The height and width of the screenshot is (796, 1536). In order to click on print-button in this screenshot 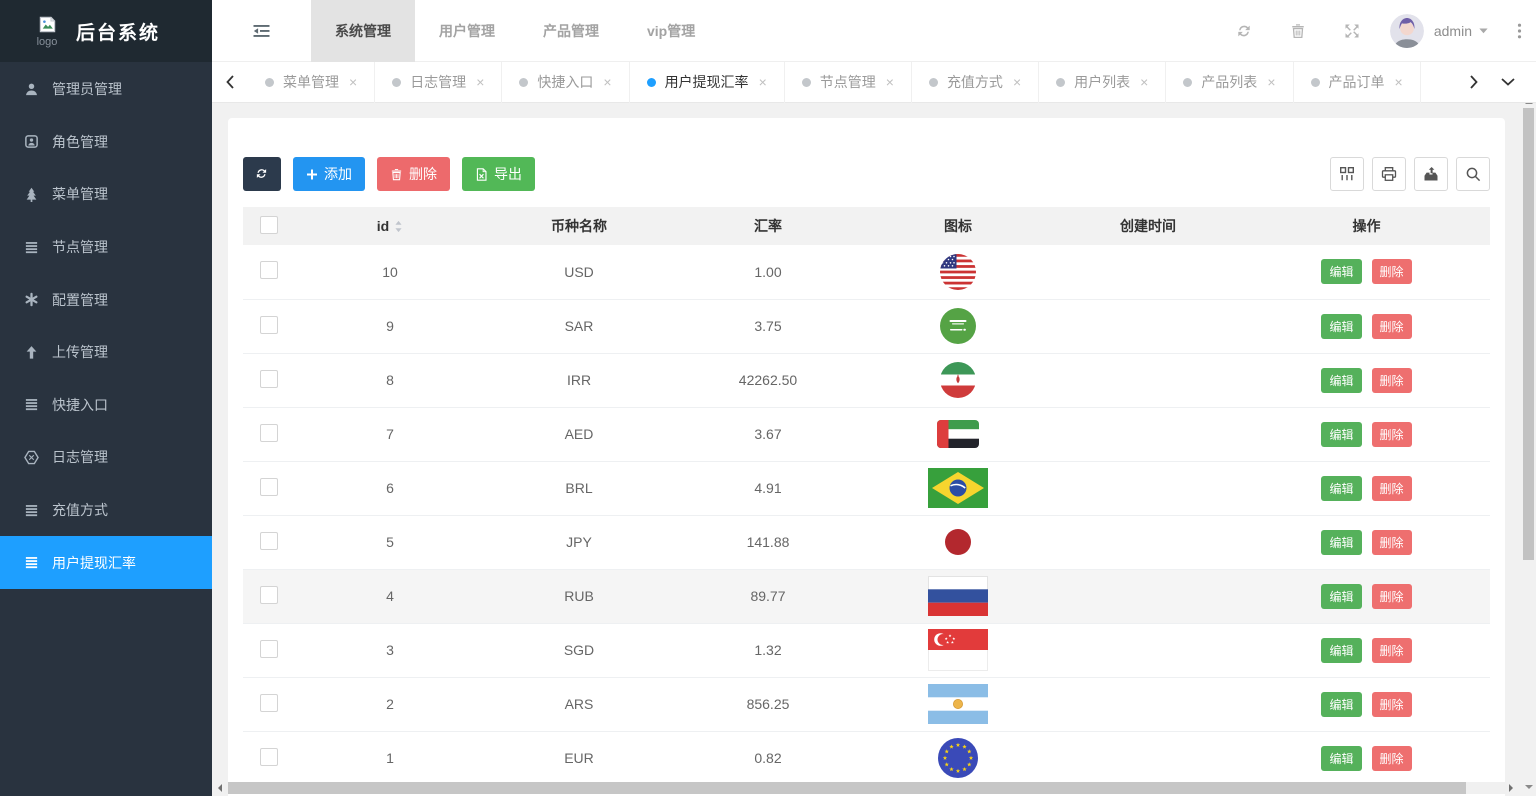, I will do `click(1389, 174)`.